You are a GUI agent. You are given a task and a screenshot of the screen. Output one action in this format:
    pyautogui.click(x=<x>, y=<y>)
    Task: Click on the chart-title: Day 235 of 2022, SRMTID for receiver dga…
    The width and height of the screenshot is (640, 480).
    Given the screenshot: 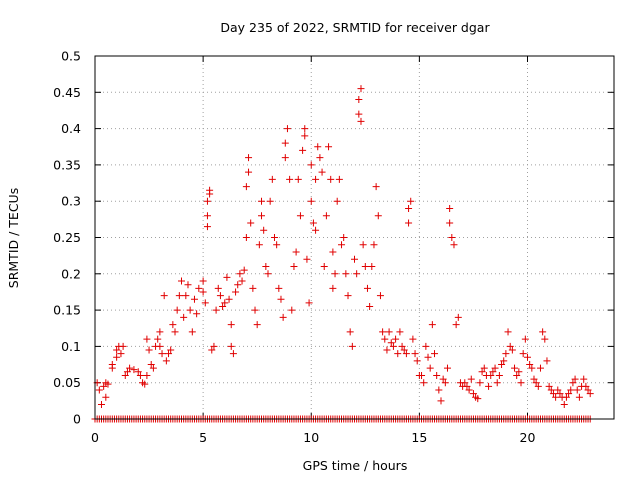 What is the action you would take?
    pyautogui.click(x=355, y=27)
    